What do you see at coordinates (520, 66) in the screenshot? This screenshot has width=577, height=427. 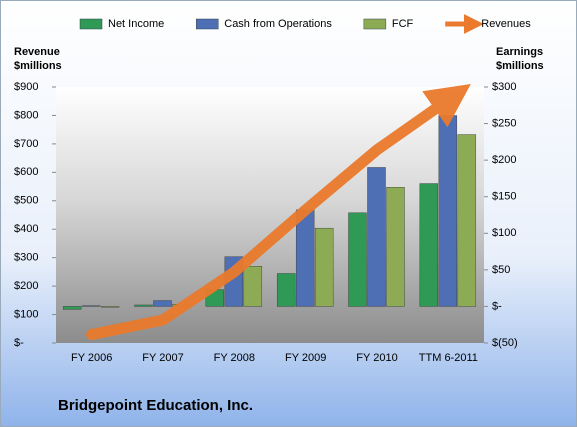 I see `y2-axis-label: $millions` at bounding box center [520, 66].